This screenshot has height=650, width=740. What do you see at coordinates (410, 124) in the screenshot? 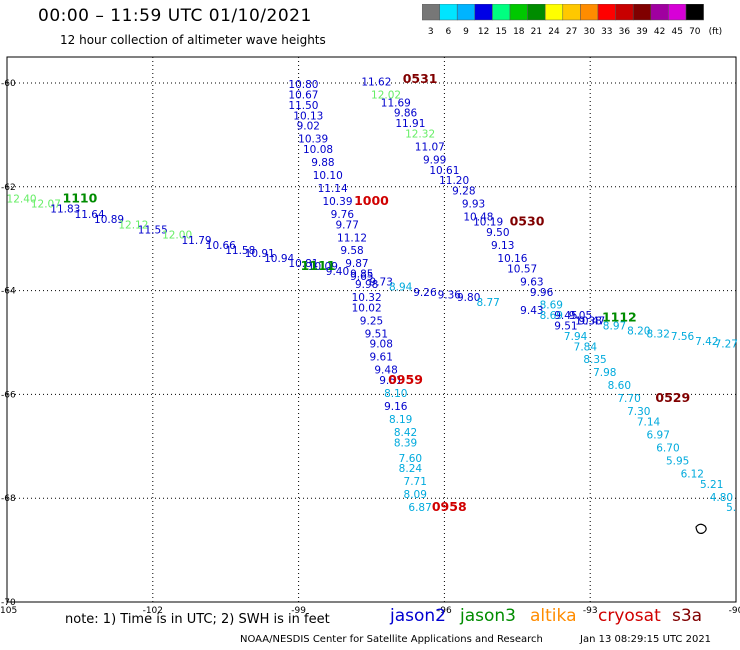
I see `swh-value: 11.91` at bounding box center [410, 124].